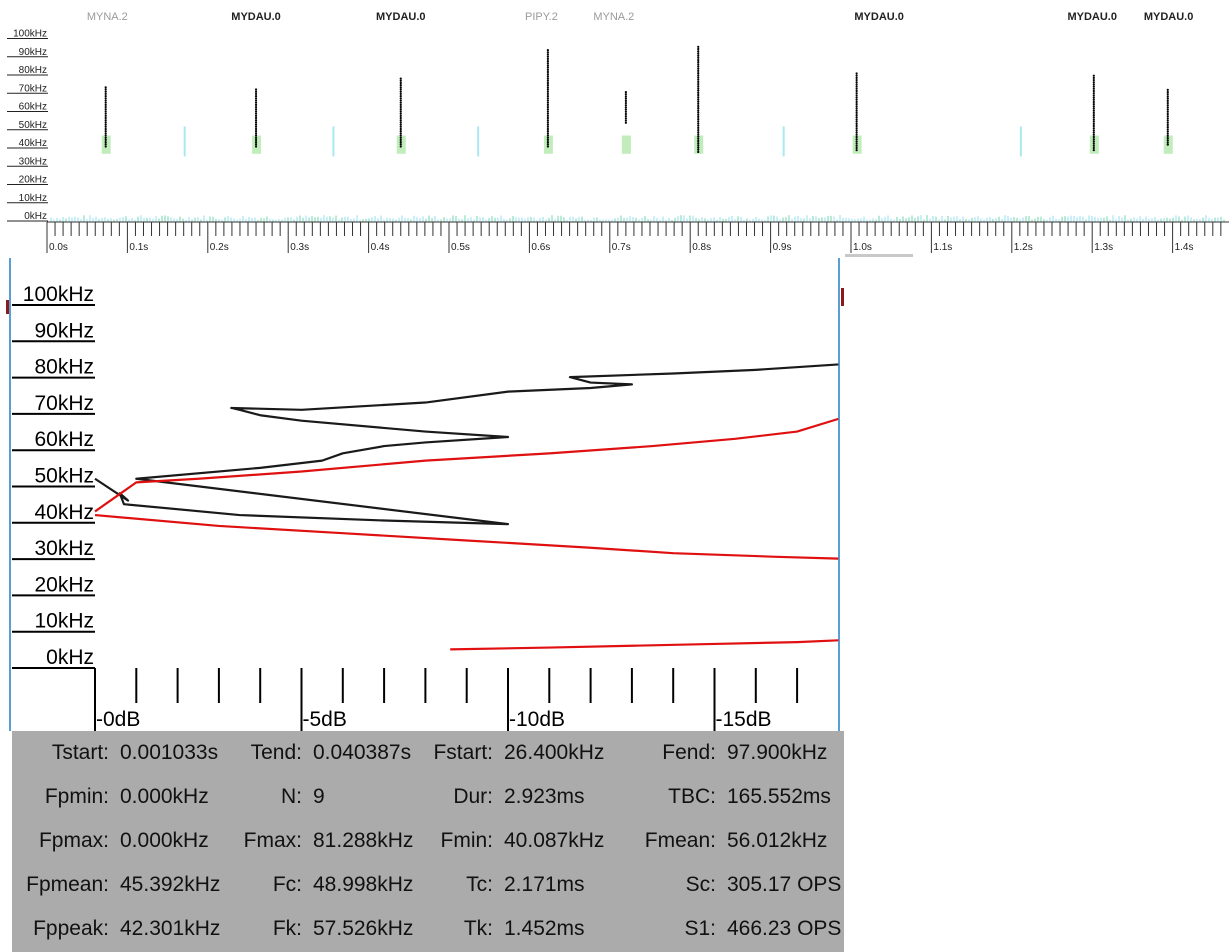 The image size is (1229, 952). What do you see at coordinates (478, 928) in the screenshot?
I see `stat-label: Tk:` at bounding box center [478, 928].